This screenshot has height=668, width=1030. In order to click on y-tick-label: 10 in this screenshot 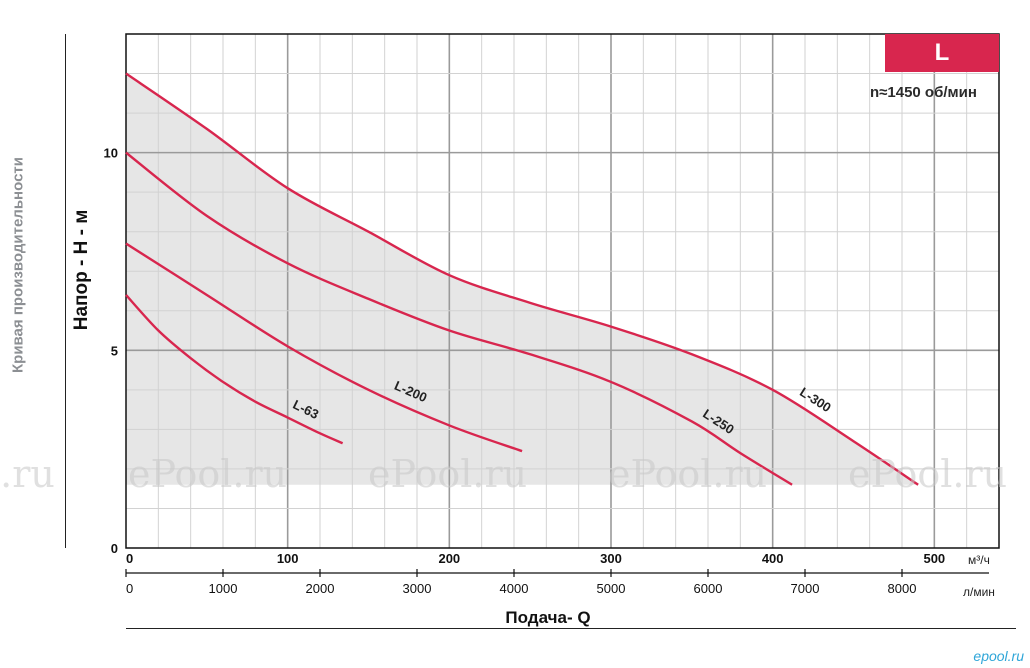, I will do `click(111, 153)`.